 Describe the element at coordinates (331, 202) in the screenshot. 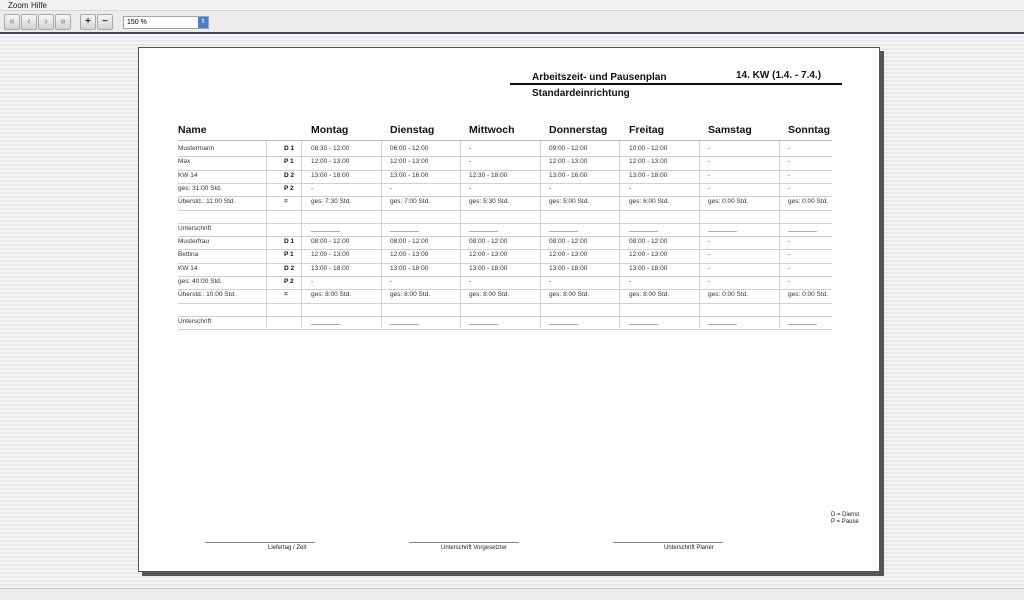

I see `schedule-cell: ges: 7:30 Std.` at that location.